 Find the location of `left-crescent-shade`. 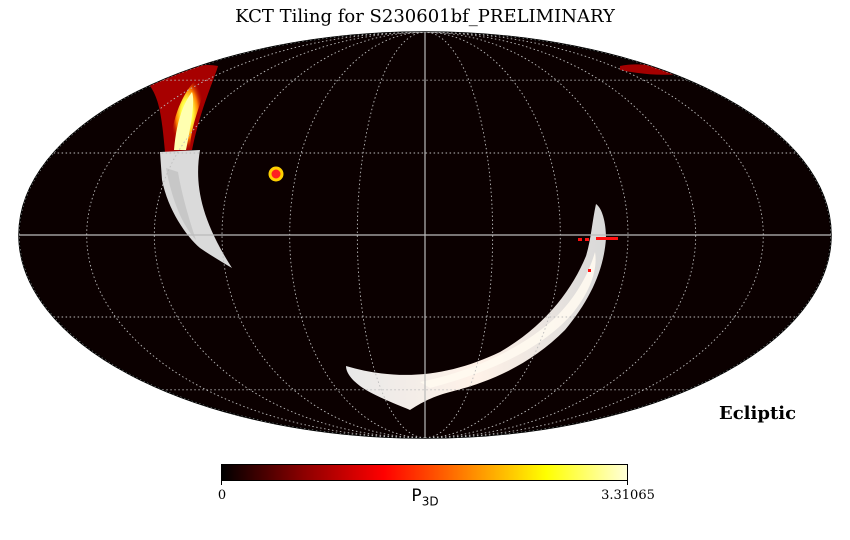

left-crescent-shade is located at coordinates (181, 204).